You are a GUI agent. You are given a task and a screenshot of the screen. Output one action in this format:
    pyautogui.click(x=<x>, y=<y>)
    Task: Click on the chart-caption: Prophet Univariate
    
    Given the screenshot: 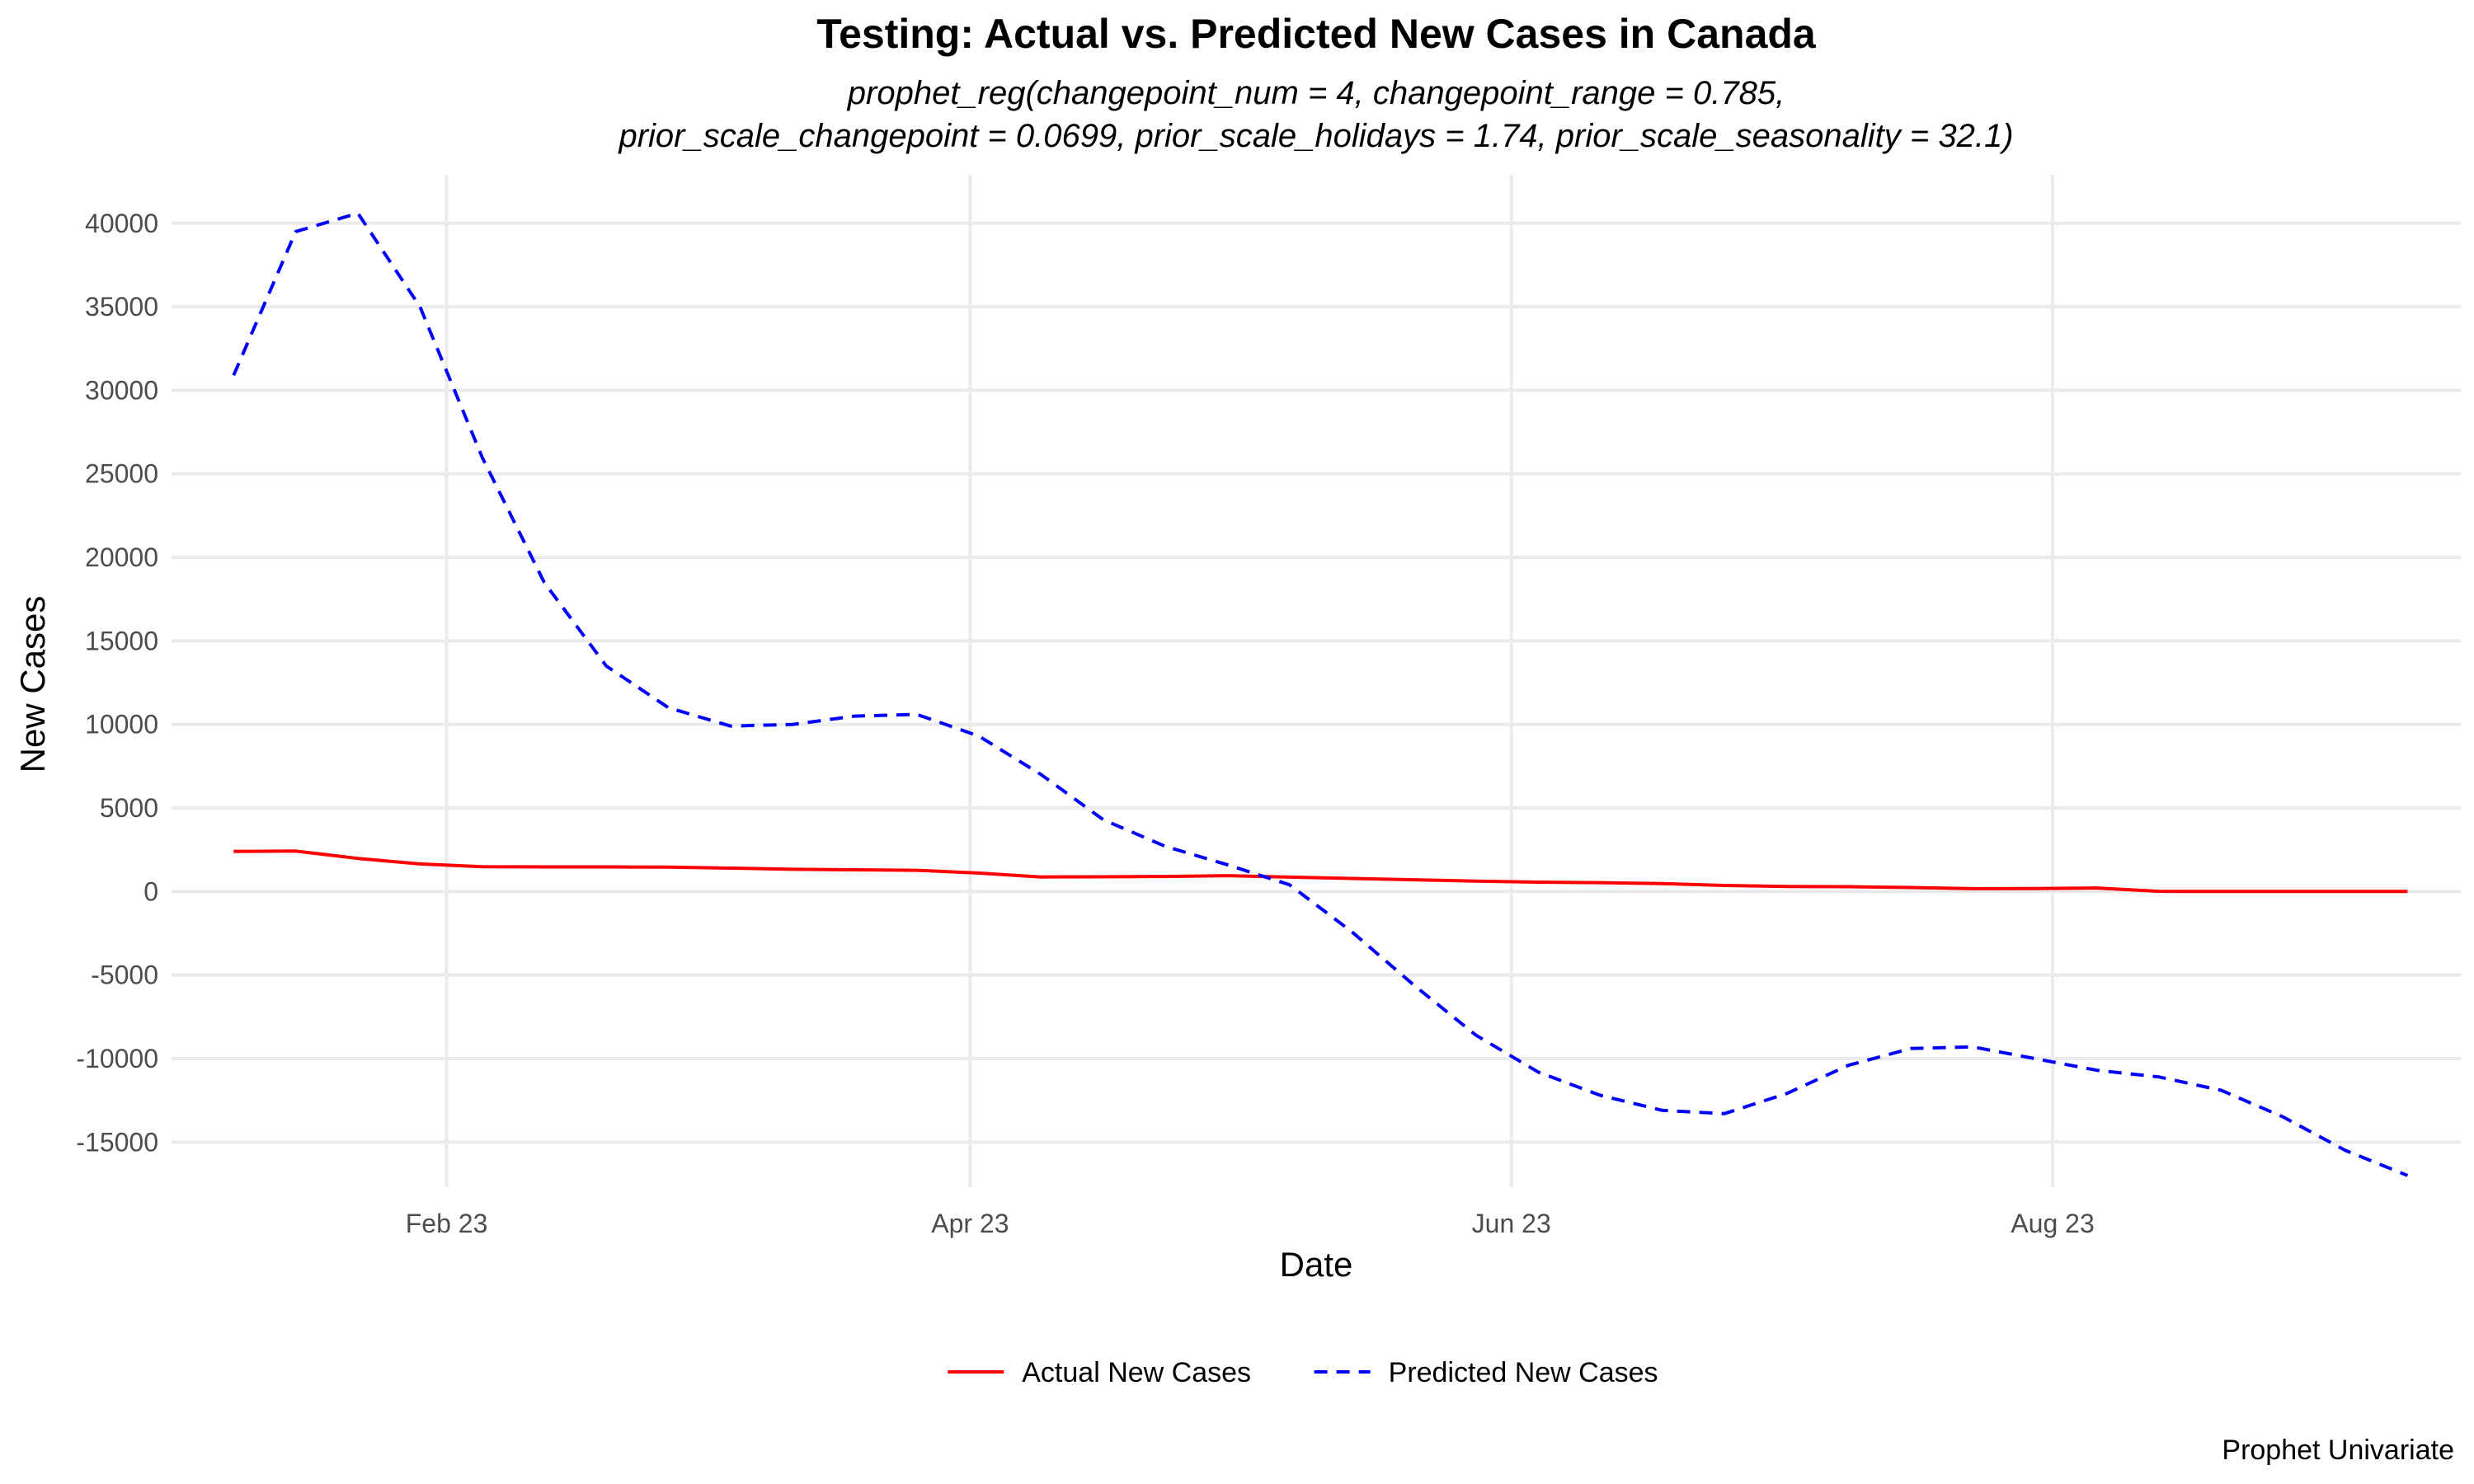 What is the action you would take?
    pyautogui.click(x=2338, y=1450)
    